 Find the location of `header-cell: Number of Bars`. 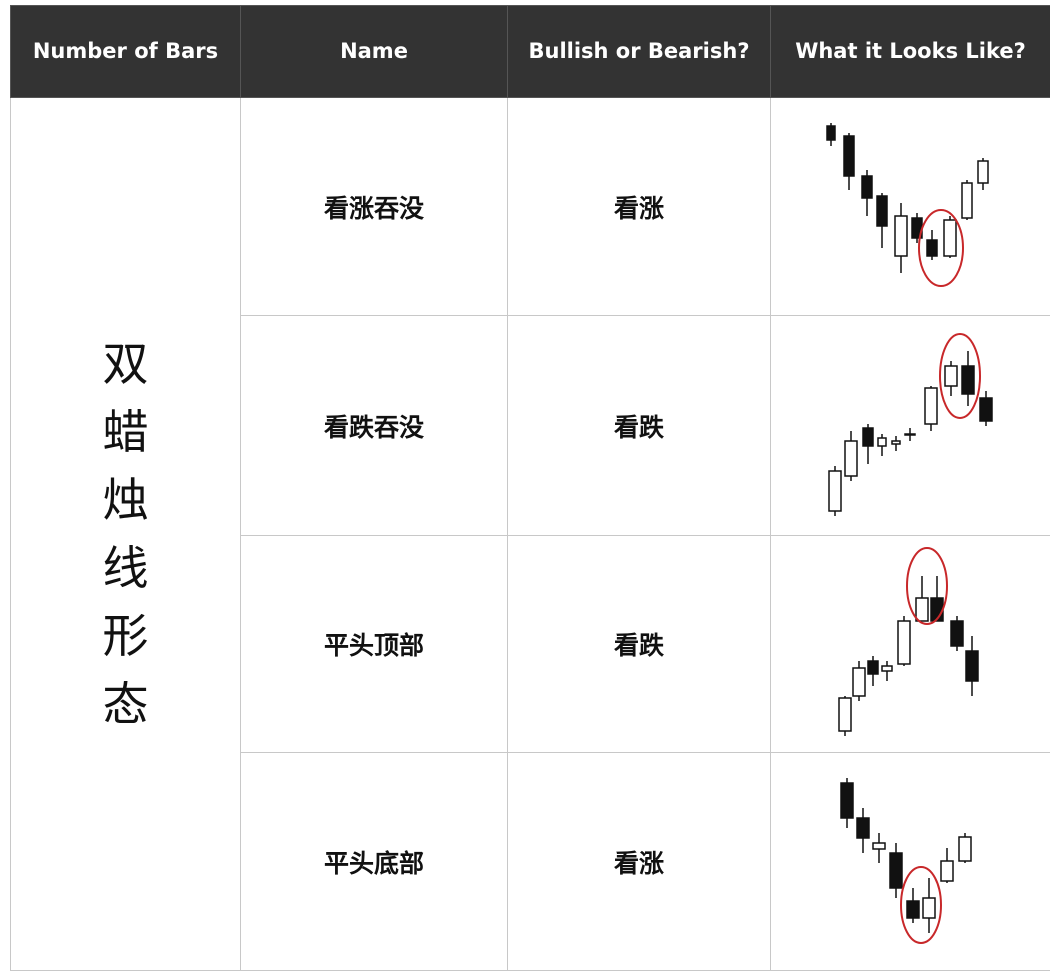

header-cell: Number of Bars is located at coordinates (125, 51).